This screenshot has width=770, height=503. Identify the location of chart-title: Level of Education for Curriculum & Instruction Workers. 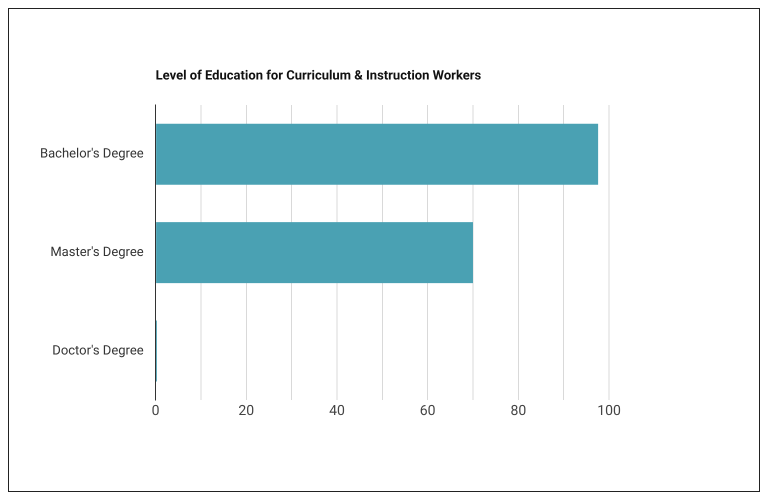
(319, 76).